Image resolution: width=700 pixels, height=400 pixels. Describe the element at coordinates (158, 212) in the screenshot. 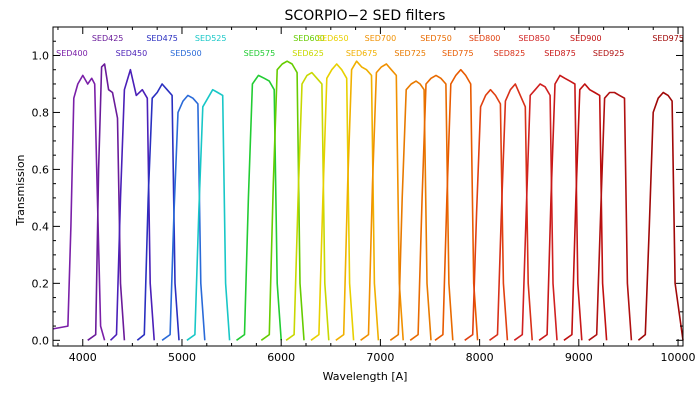

I see `series-line-sed475` at that location.